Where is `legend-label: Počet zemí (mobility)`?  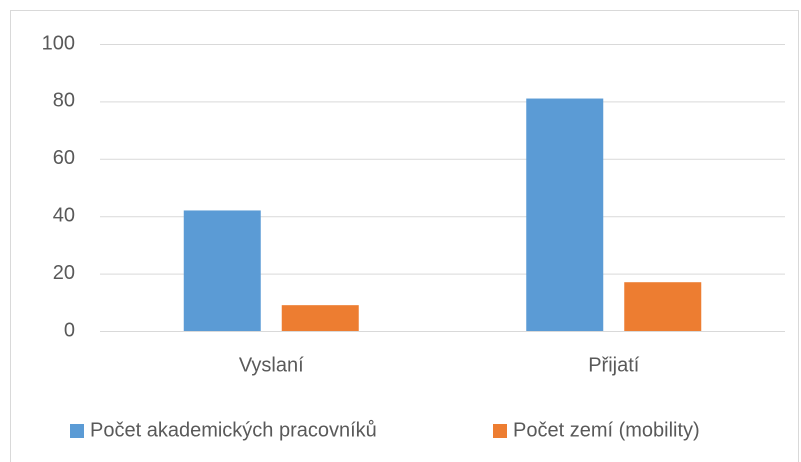 legend-label: Počet zemí (mobility) is located at coordinates (606, 430).